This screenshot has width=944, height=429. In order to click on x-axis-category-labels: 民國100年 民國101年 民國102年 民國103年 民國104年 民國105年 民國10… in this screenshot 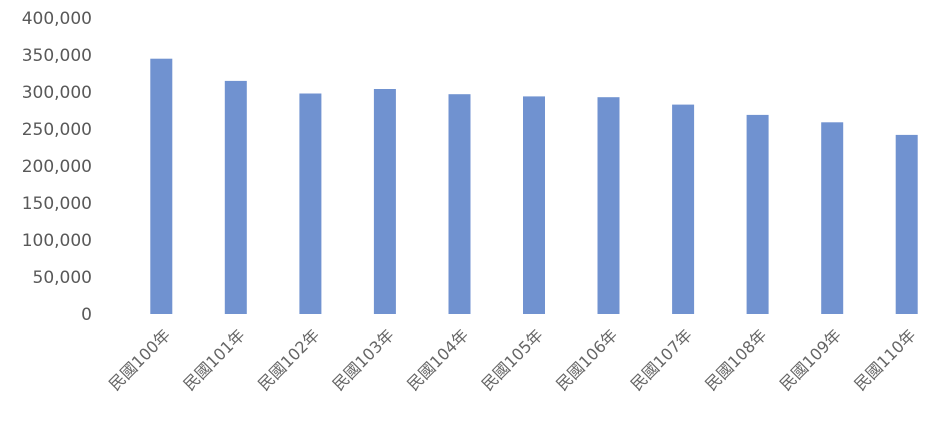, I will do `click(512, 359)`.